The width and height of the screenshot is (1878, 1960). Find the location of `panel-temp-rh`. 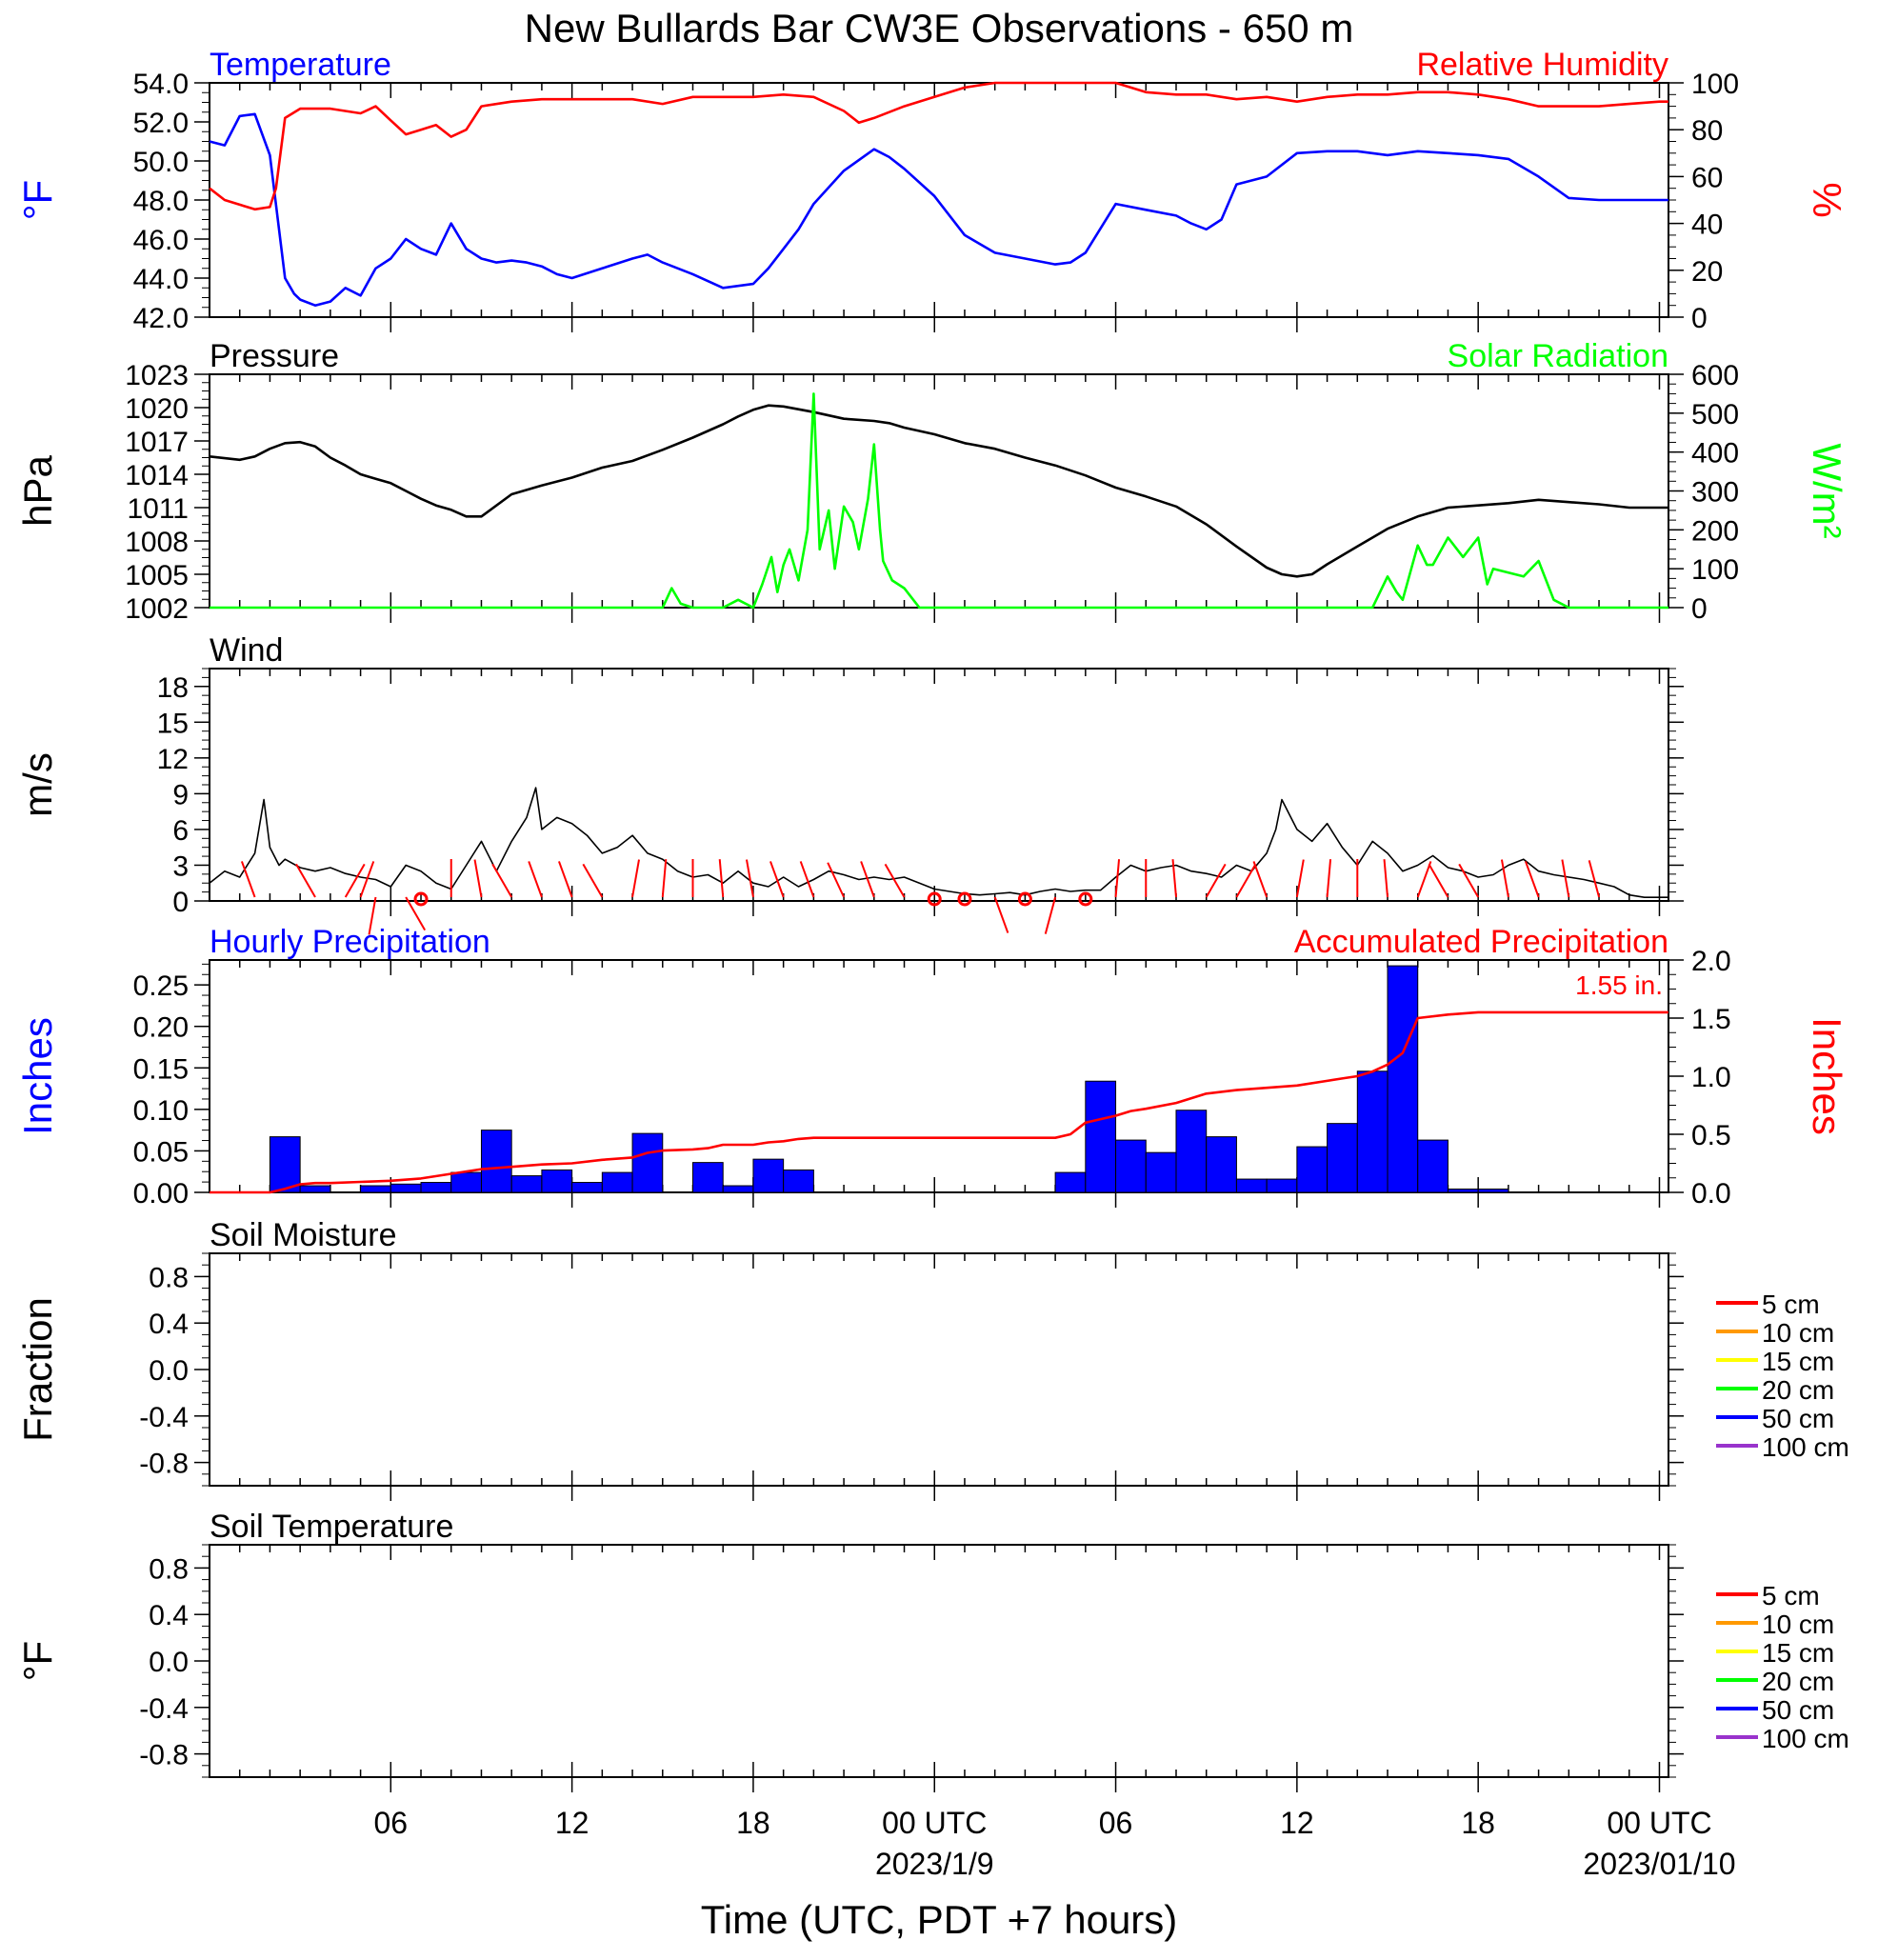

panel-temp-rh is located at coordinates (939, 206).